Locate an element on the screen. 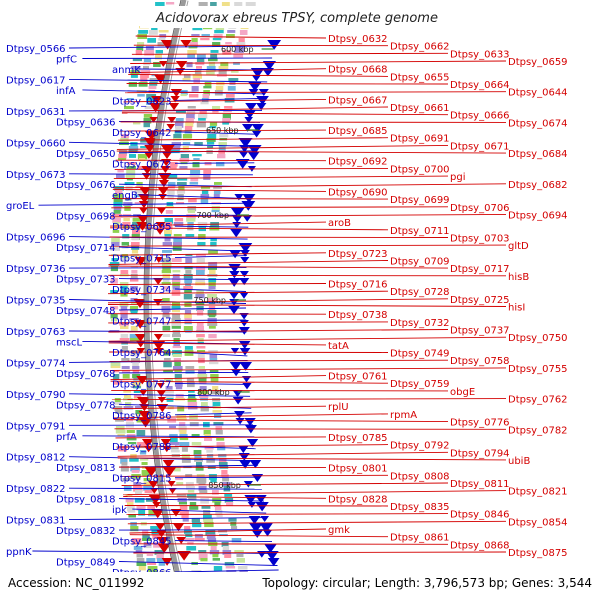  gene-label-left: ipk is located at coordinates (119, 510).